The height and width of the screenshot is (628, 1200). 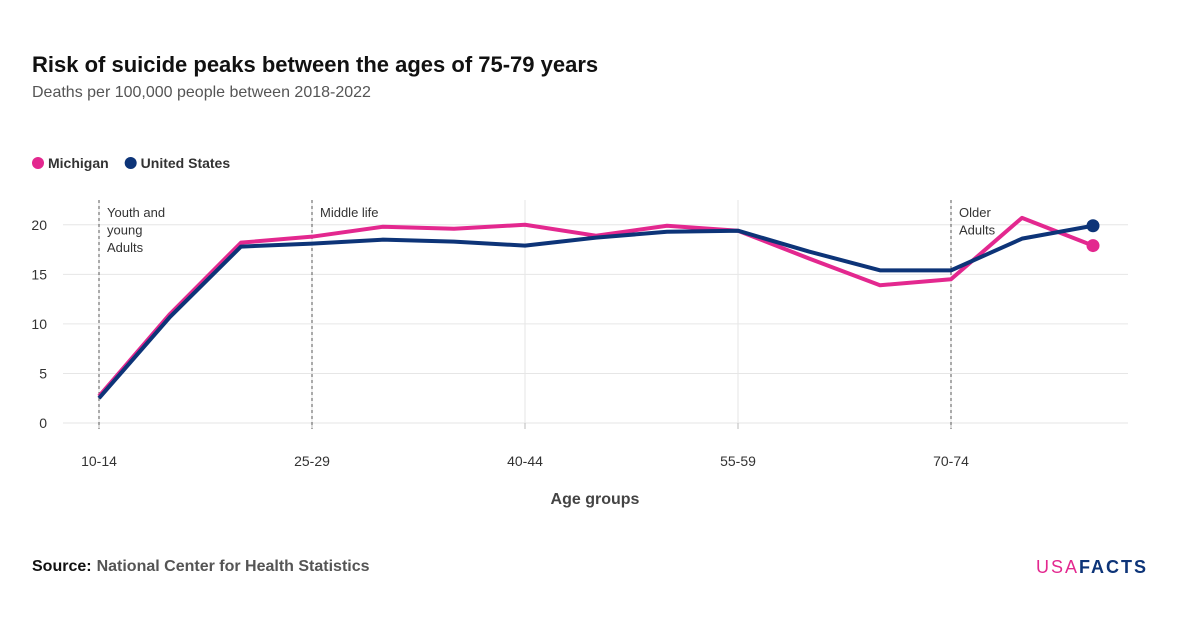 What do you see at coordinates (39, 324) in the screenshot?
I see `y-tick-label: 10` at bounding box center [39, 324].